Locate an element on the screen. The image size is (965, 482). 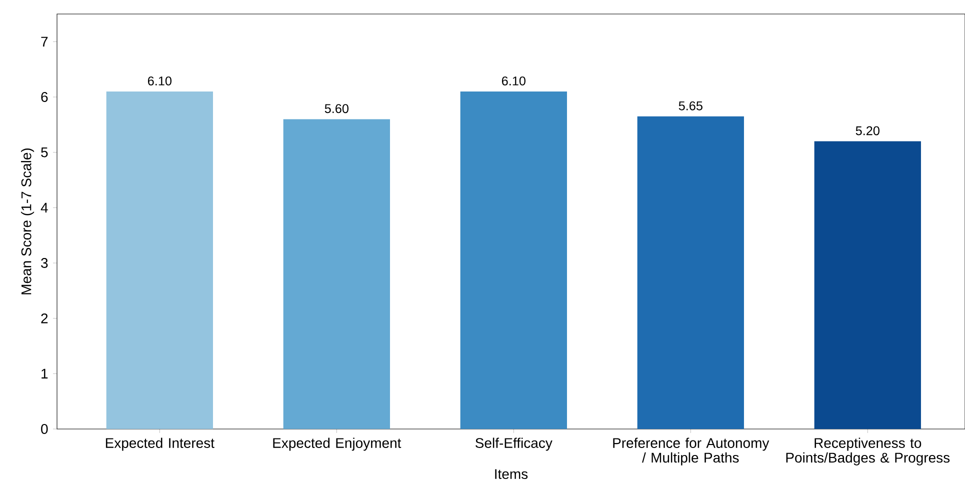
x-axis-title: Items is located at coordinates (511, 474).